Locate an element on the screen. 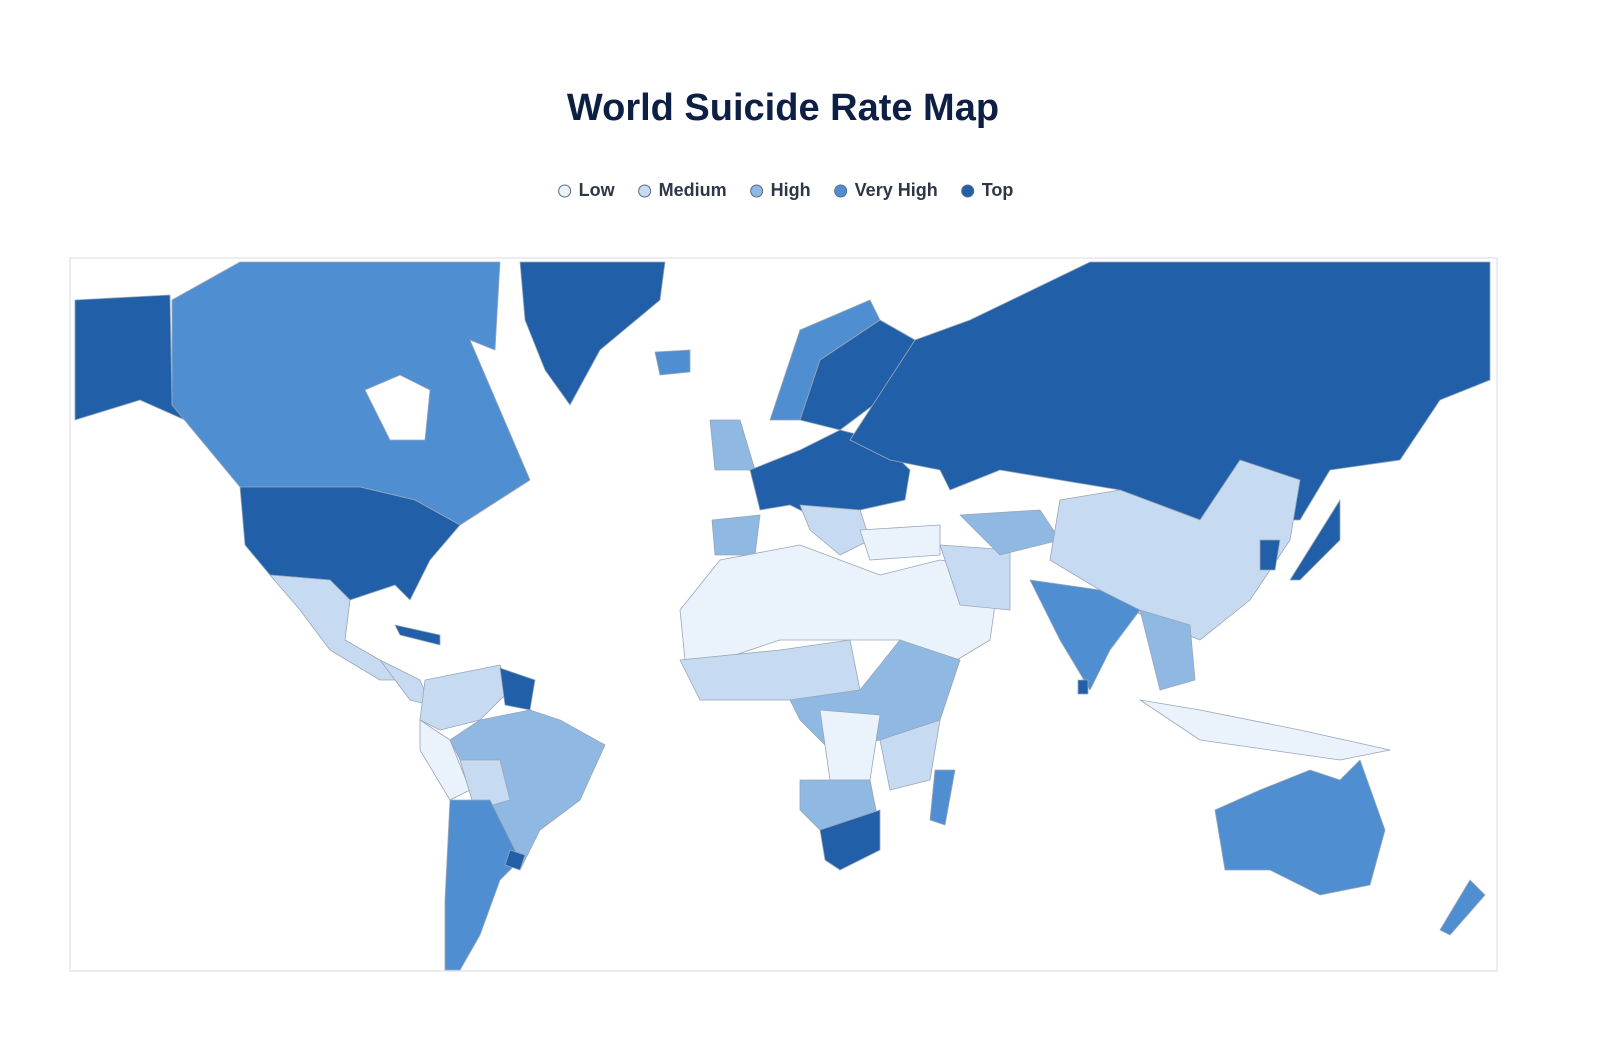 This screenshot has width=1600, height=1064. sri-lanka is located at coordinates (1083, 687).